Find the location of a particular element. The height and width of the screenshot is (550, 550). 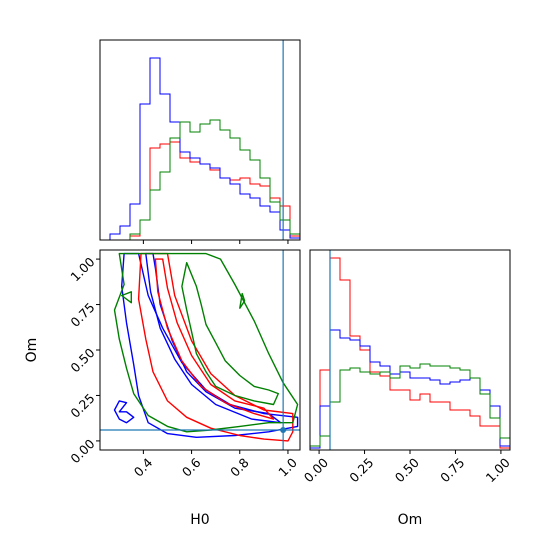

x-tick-label: 0.8 is located at coordinates (239, 467).